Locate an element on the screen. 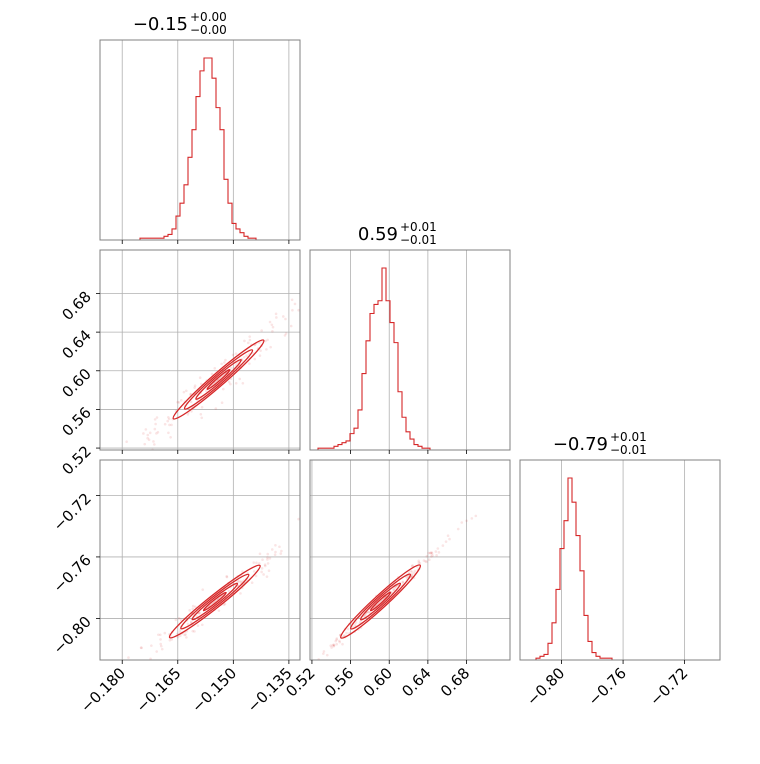 The image size is (760, 764). histogram-line is located at coordinates (410, 358).